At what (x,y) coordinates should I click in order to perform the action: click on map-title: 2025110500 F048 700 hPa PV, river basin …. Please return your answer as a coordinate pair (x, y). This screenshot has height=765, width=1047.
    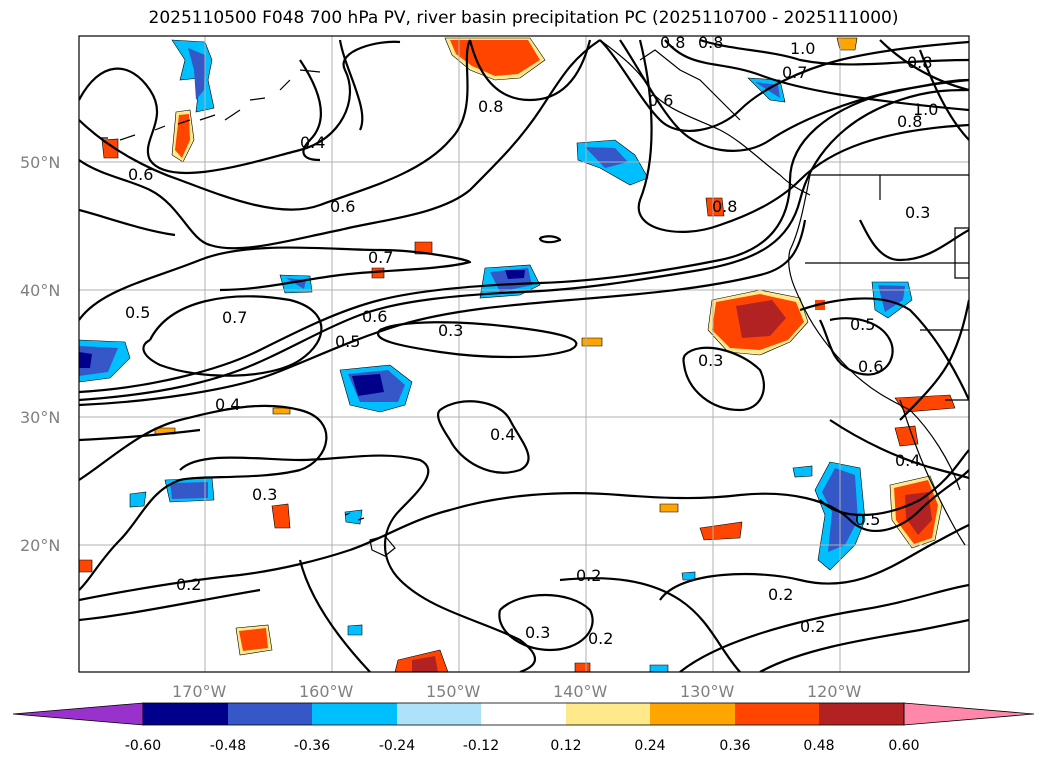
    Looking at the image, I should click on (523, 18).